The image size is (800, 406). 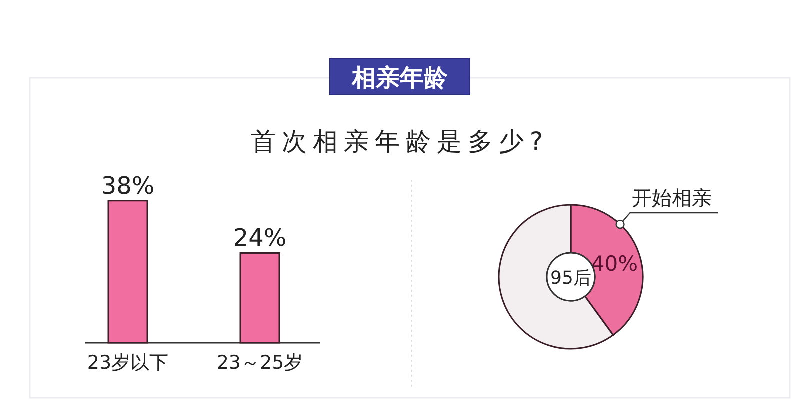 What do you see at coordinates (260, 363) in the screenshot?
I see `x-tick-label: 23～25岁` at bounding box center [260, 363].